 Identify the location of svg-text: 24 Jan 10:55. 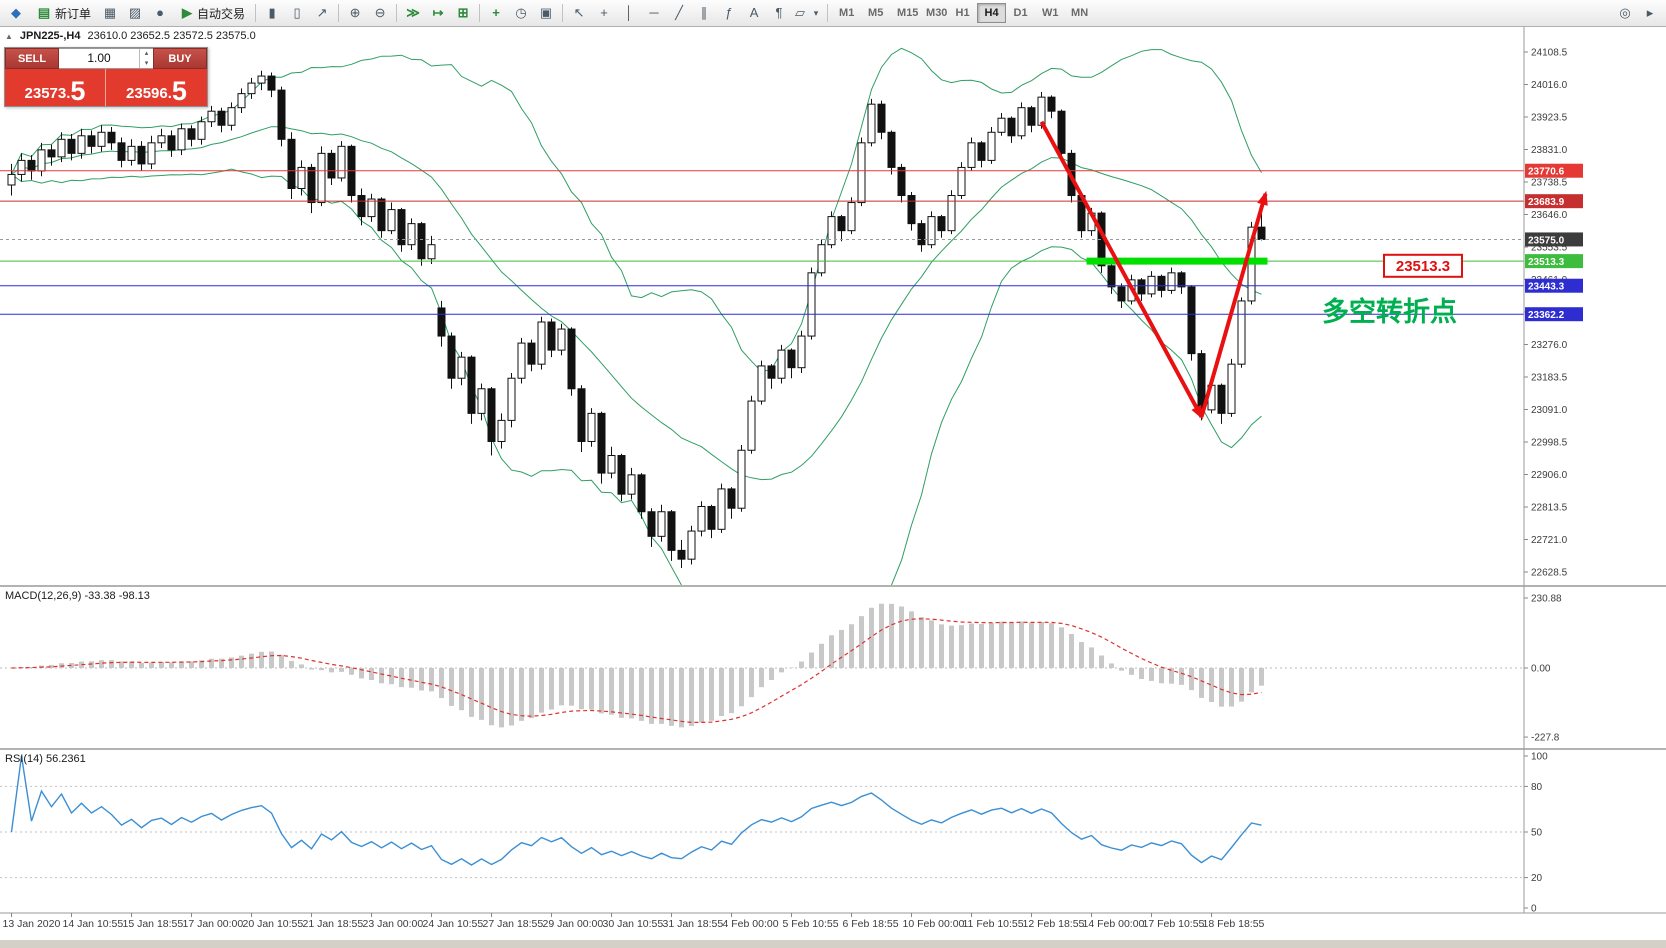
(453, 924).